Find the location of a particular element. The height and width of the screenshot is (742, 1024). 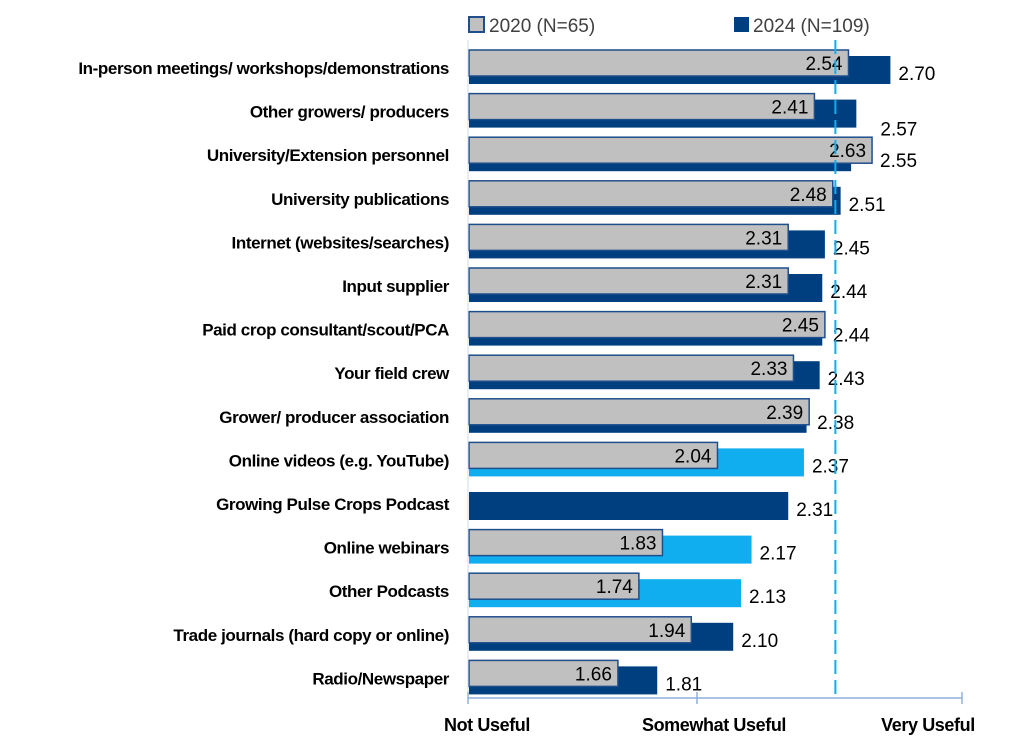

value-label-2024: 2.51 is located at coordinates (867, 205).